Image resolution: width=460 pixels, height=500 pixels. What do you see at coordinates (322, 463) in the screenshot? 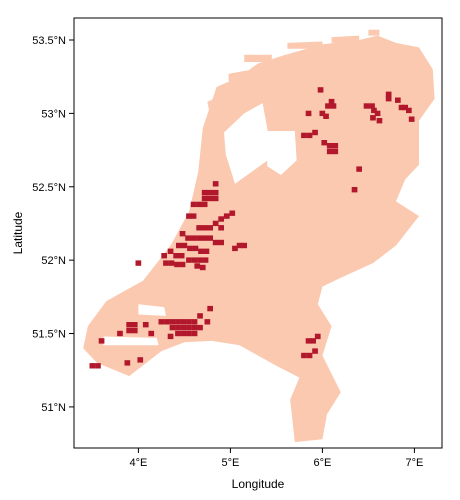
I see `x-tick-label: 6°E` at bounding box center [322, 463].